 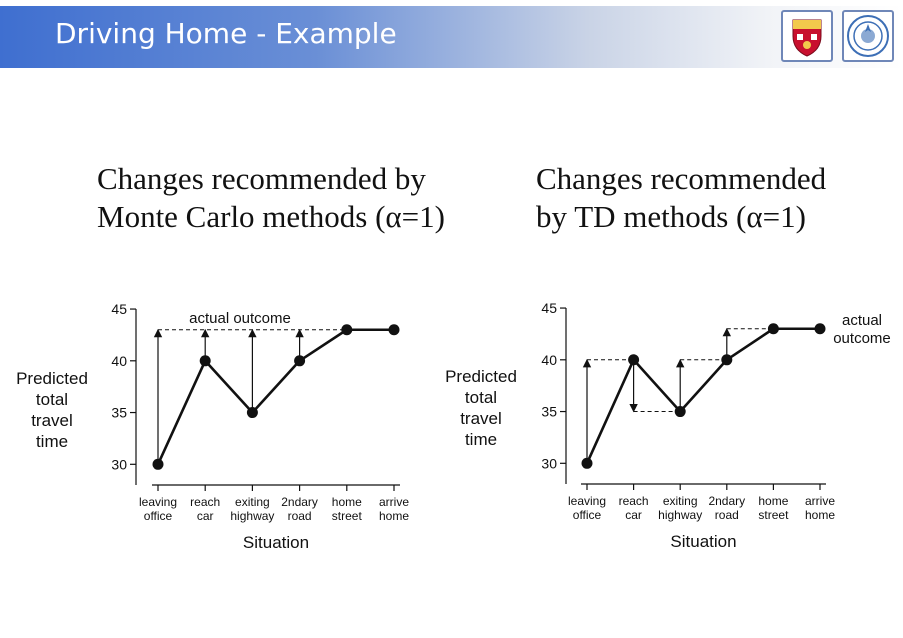 I want to click on td-heading-line1: Changes recommended, so click(x=681, y=178).